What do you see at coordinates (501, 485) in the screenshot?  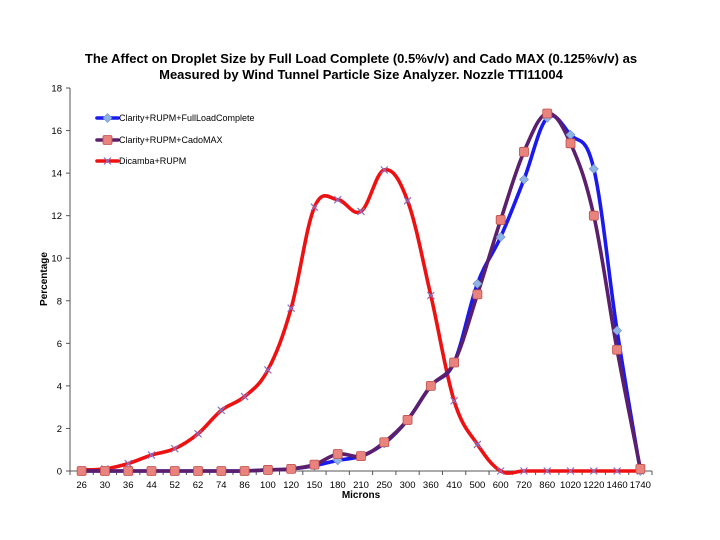 I see `x-tick-label: 600` at bounding box center [501, 485].